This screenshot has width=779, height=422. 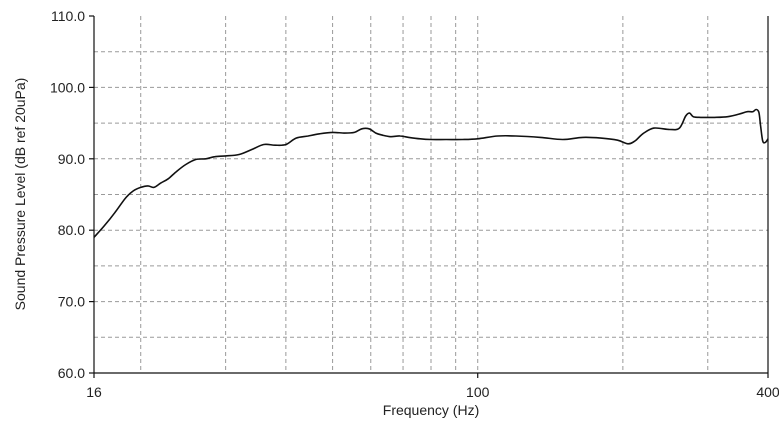 What do you see at coordinates (68, 16) in the screenshot?
I see `y-tick-label: 110.0` at bounding box center [68, 16].